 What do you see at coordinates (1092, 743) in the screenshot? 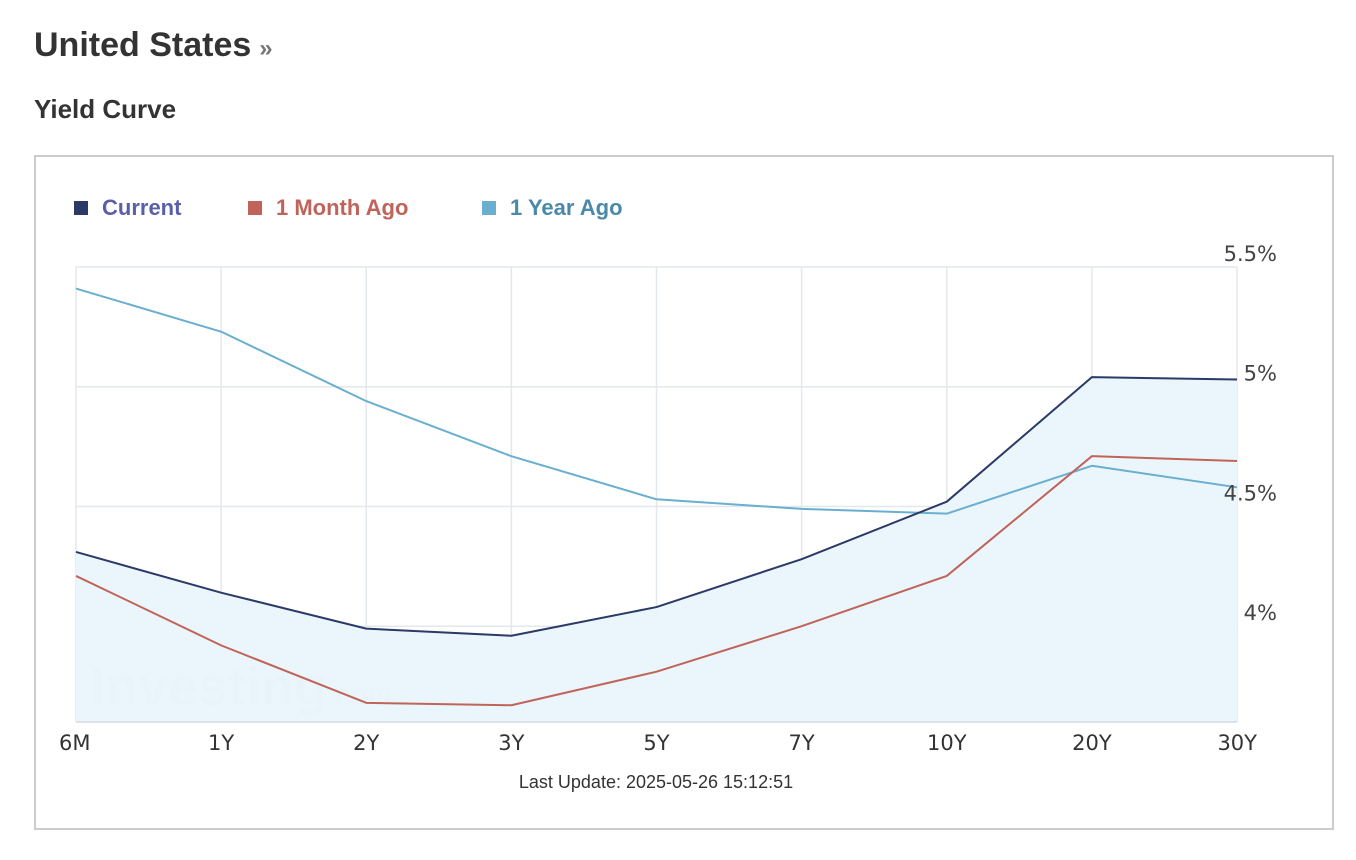
I see `x-tick-label: 20Y` at bounding box center [1092, 743].